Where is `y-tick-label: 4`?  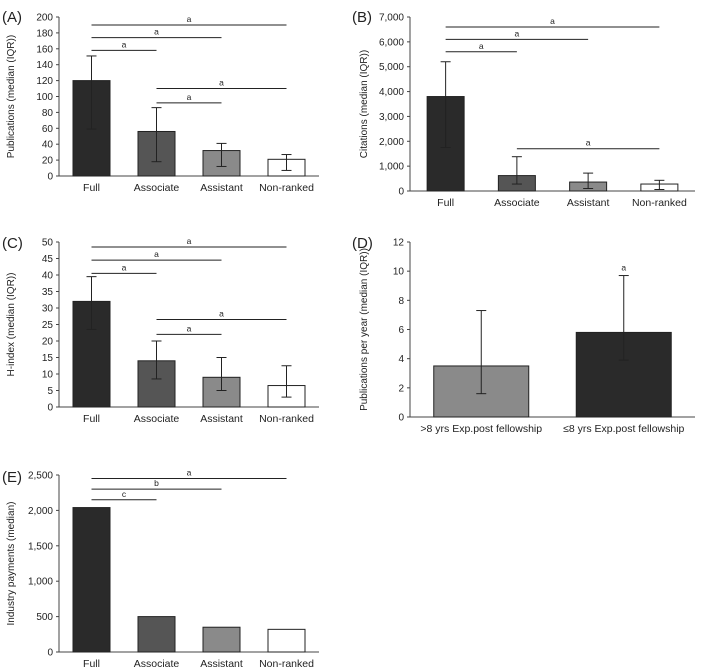
y-tick-label: 4 is located at coordinates (401, 359).